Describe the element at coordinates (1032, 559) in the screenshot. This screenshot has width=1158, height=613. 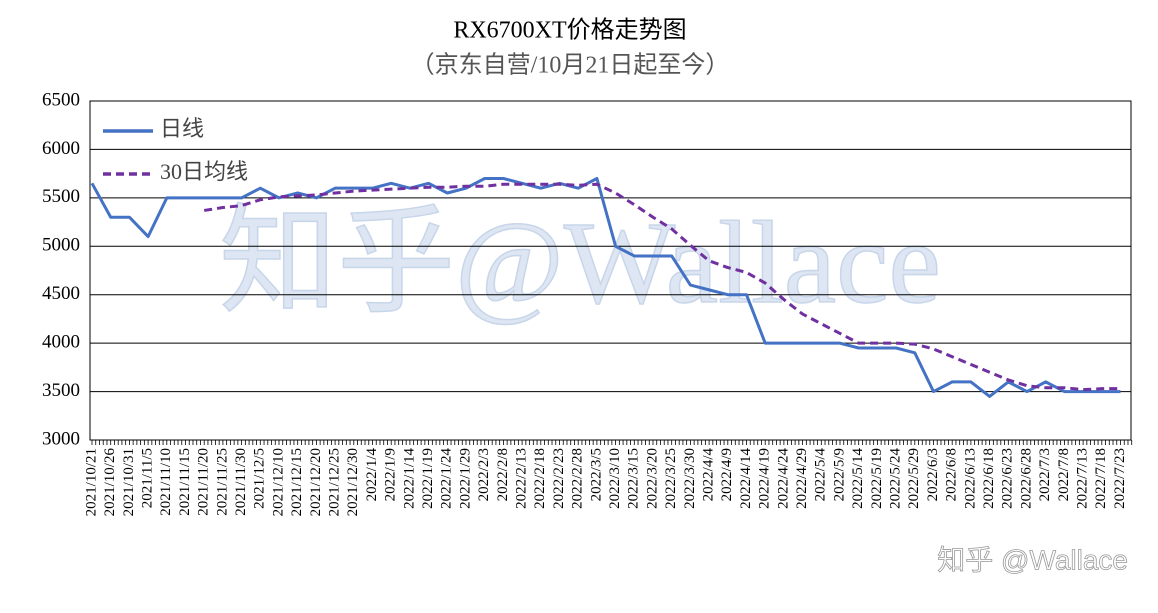
I see `corner-watermark: 知乎 @Wallace` at that location.